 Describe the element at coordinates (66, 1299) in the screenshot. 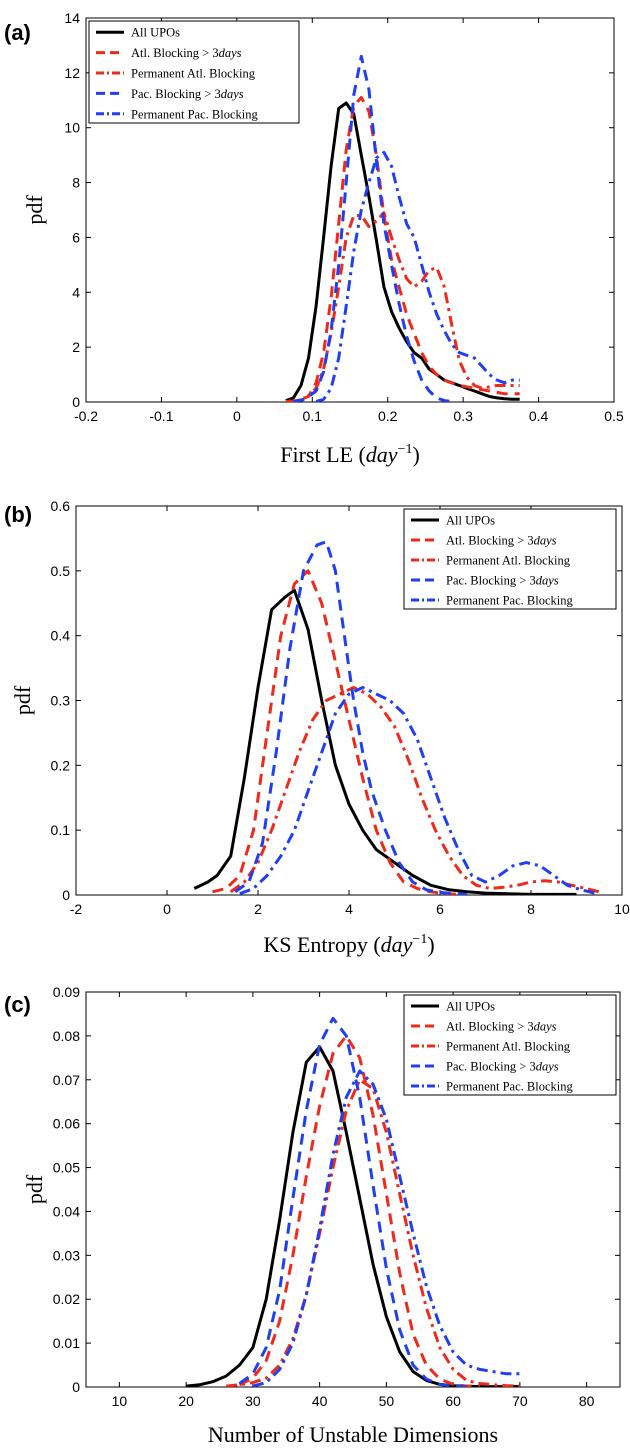

I see `y-tick-label: 0.02` at that location.